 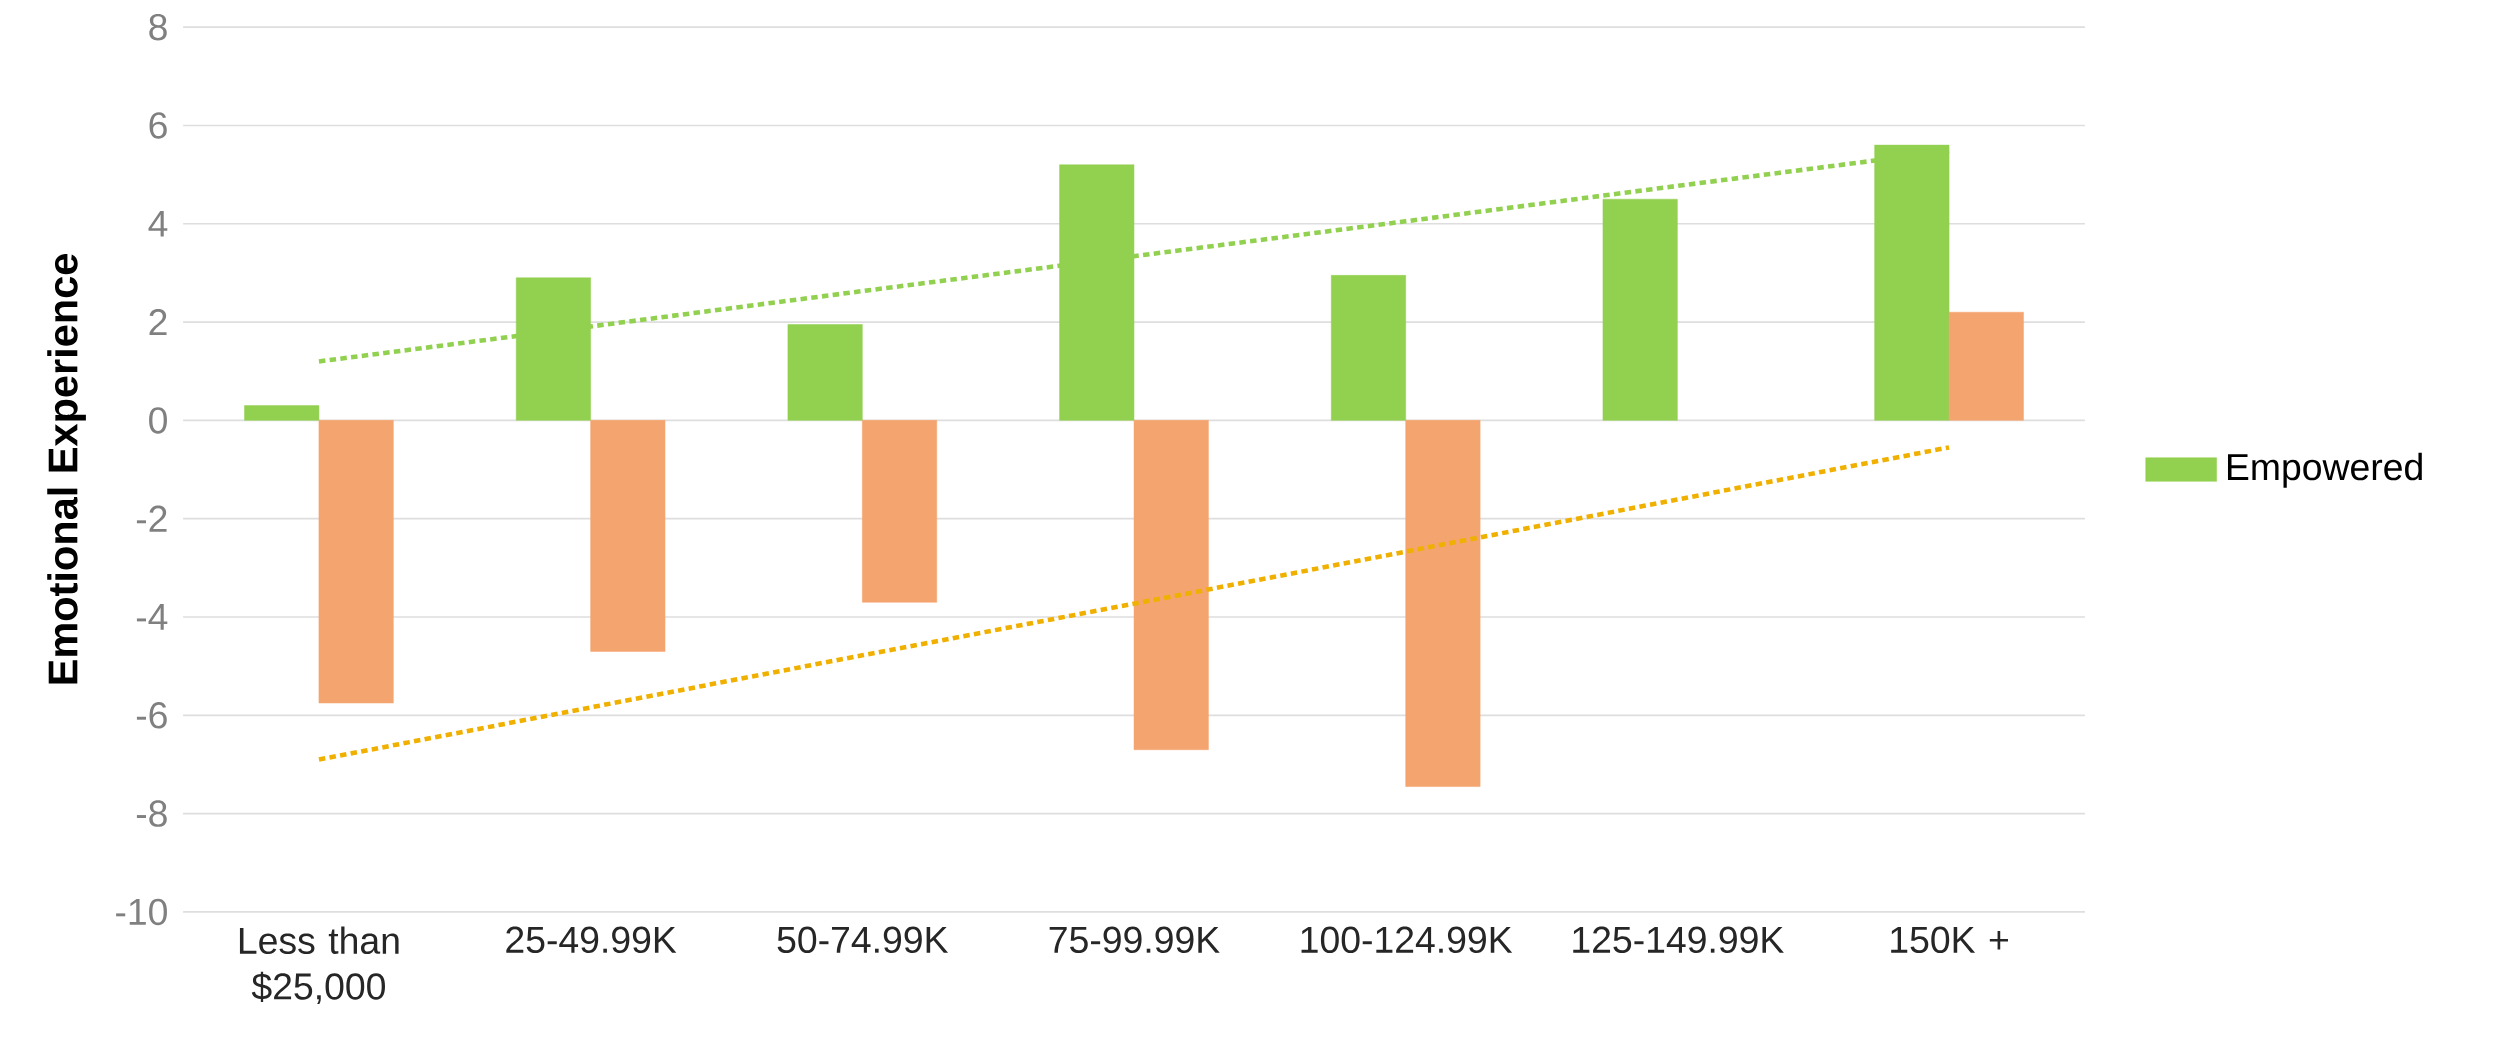 I want to click on y-tick-label: 4, so click(x=158, y=223).